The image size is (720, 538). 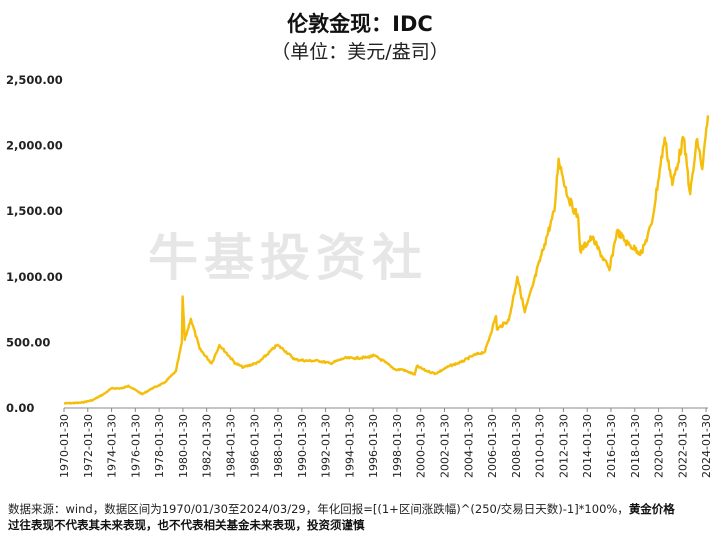 What do you see at coordinates (183, 446) in the screenshot?
I see `x-tick-label: 1980-01-30` at bounding box center [183, 446].